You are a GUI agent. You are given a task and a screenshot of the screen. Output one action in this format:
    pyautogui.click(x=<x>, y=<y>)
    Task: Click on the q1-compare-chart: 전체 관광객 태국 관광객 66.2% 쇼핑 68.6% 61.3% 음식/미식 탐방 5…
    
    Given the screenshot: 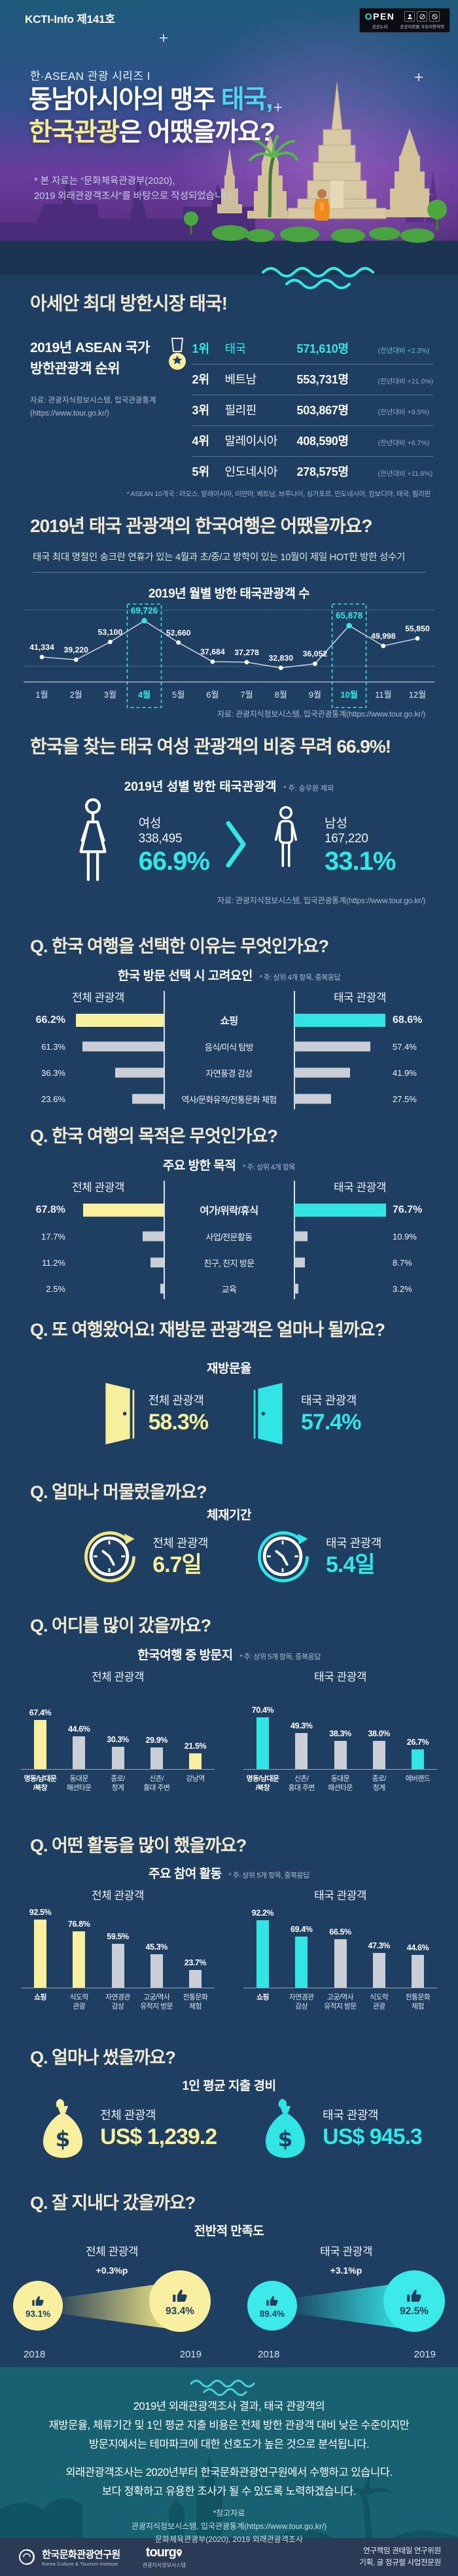 What is the action you would take?
    pyautogui.click(x=229, y=1050)
    